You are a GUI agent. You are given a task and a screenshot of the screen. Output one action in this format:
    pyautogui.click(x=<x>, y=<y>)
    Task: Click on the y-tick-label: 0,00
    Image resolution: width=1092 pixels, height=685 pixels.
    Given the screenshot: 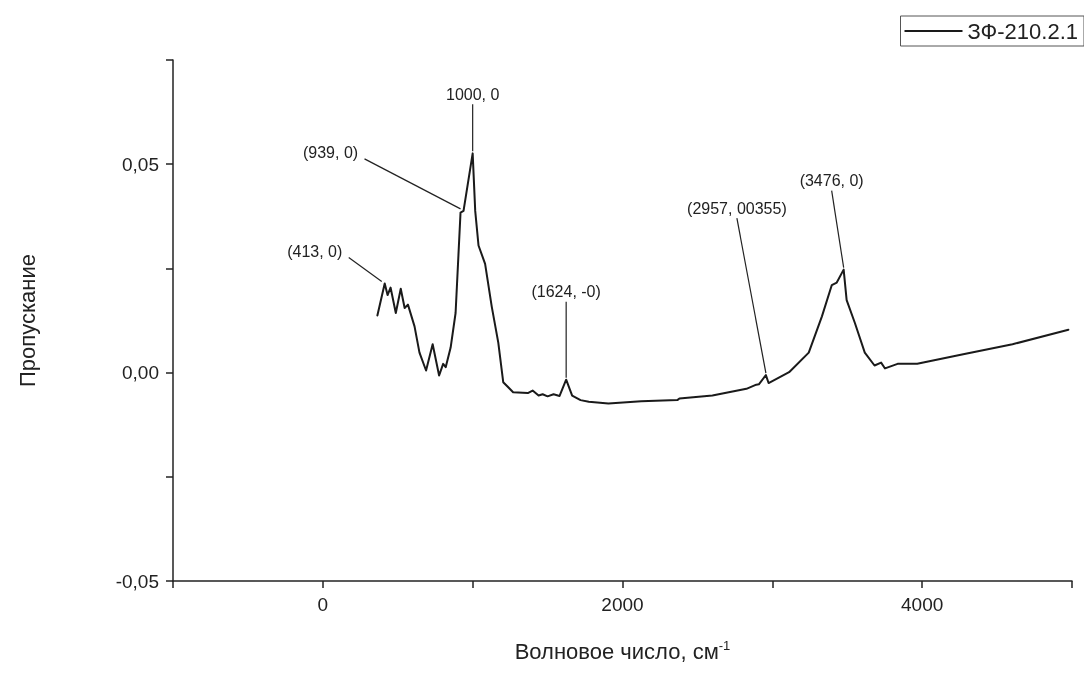 What is the action you would take?
    pyautogui.click(x=140, y=373)
    